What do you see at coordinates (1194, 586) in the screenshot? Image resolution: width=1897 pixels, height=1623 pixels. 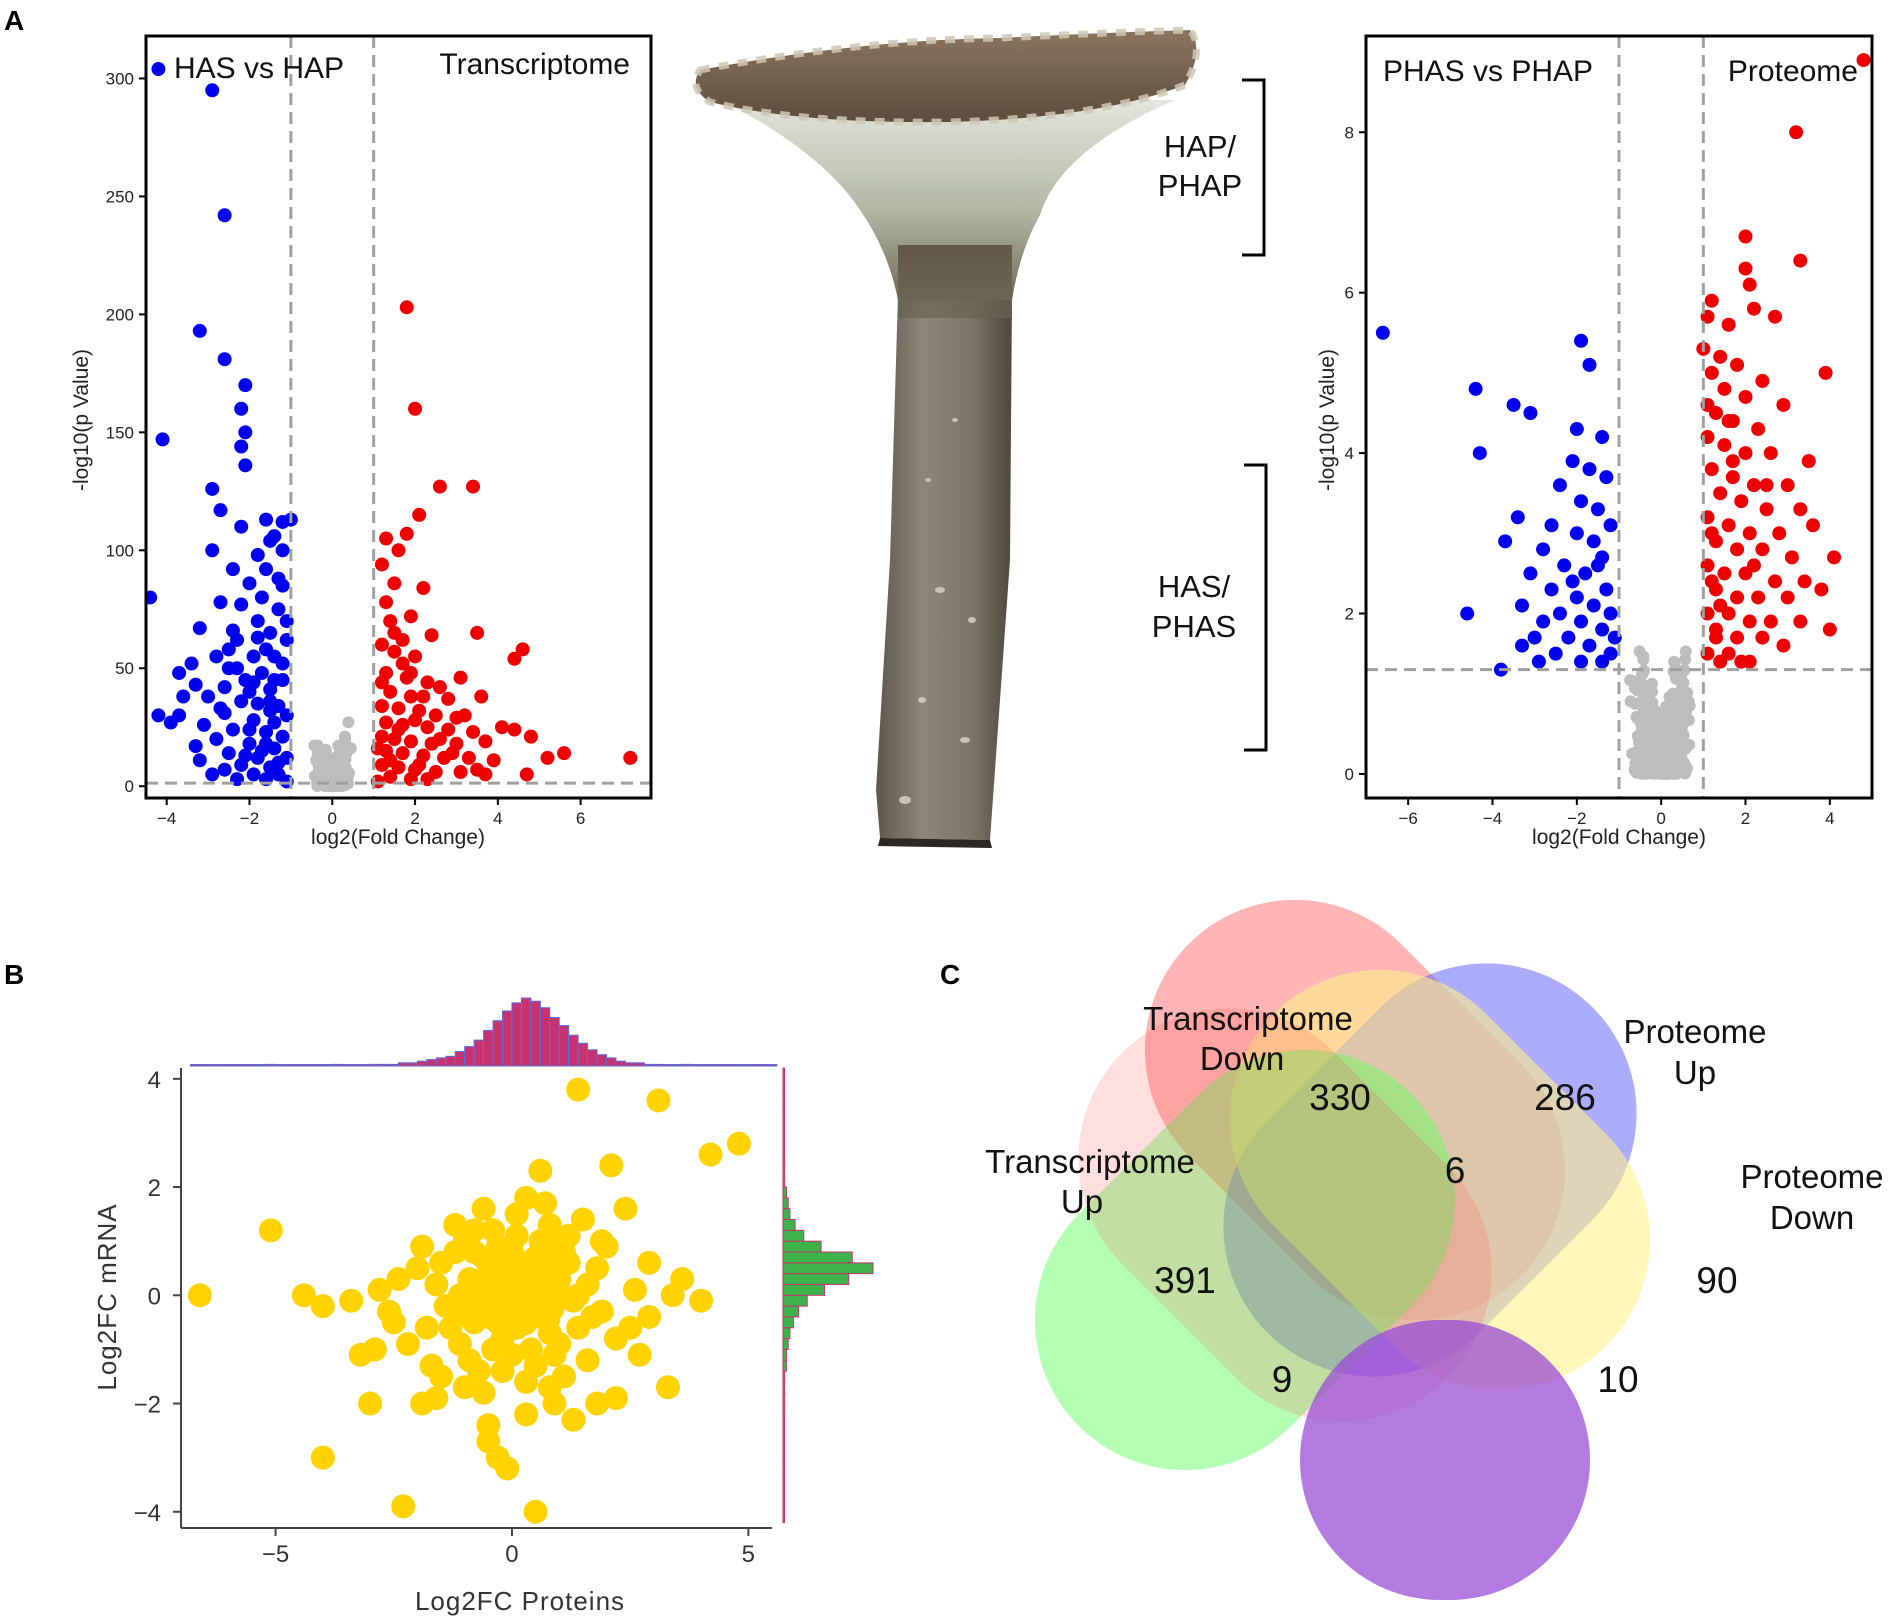 I see `has-label-line1: HAS/` at bounding box center [1194, 586].